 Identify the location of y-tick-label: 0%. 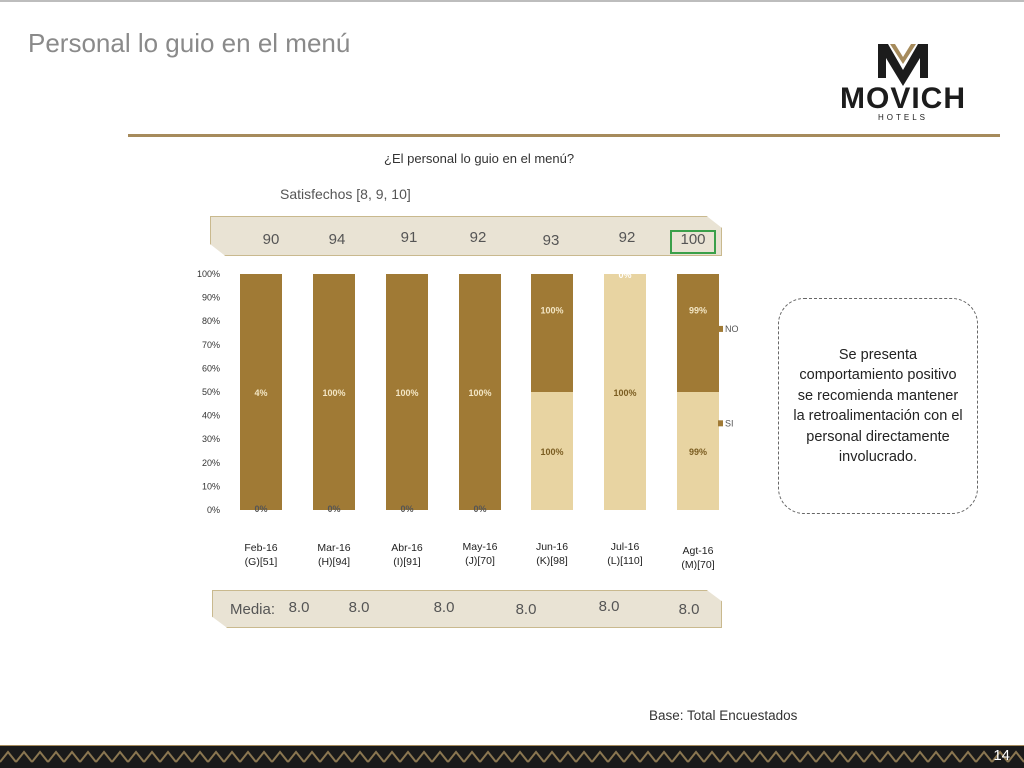
(213, 510).